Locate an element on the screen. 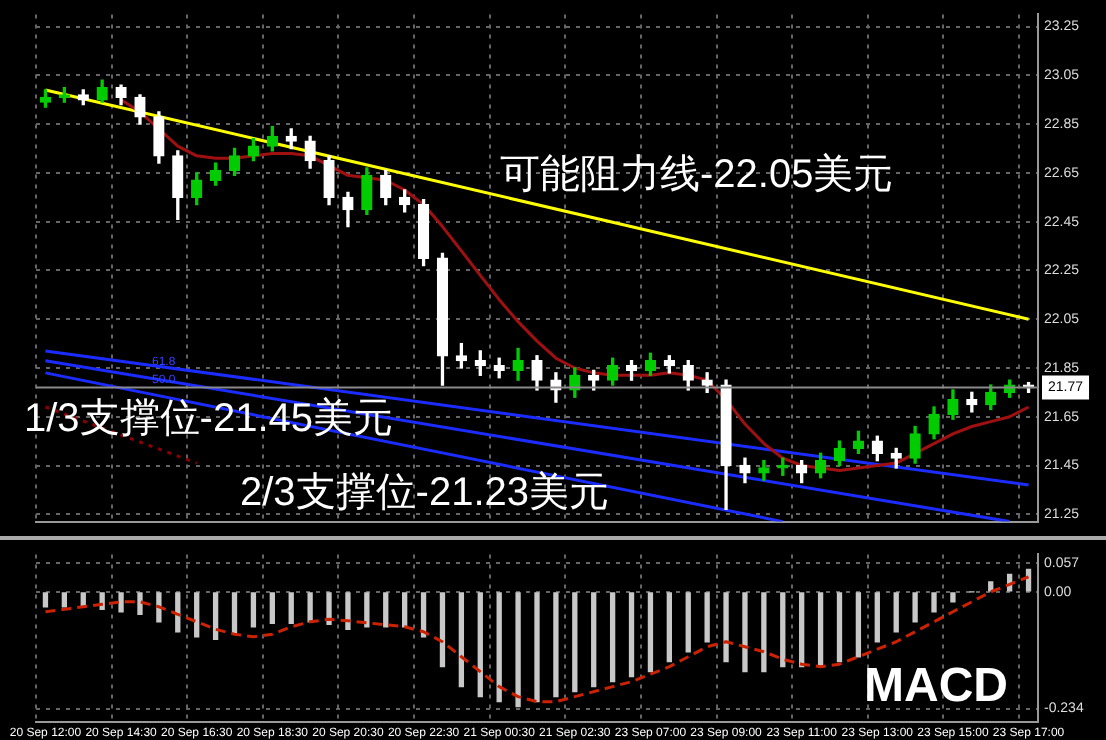 The image size is (1106, 740). annotation: 2/3支撑位-21.23美元 is located at coordinates (425, 492).